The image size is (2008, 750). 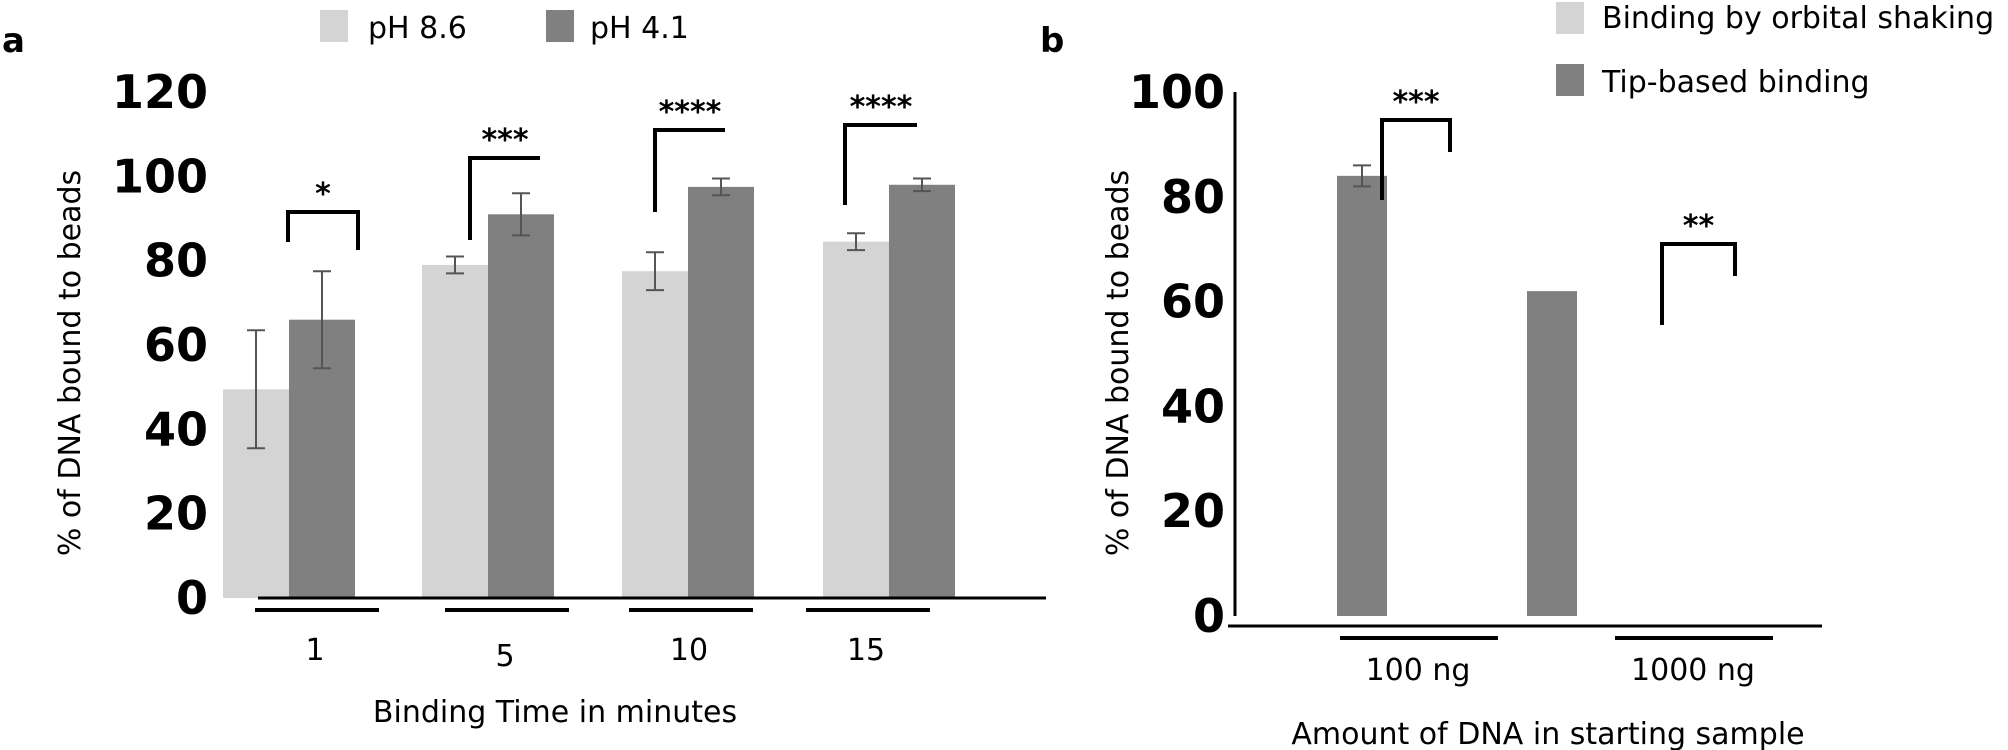 I want to click on significance-stars-10min: ****, so click(x=690, y=112).